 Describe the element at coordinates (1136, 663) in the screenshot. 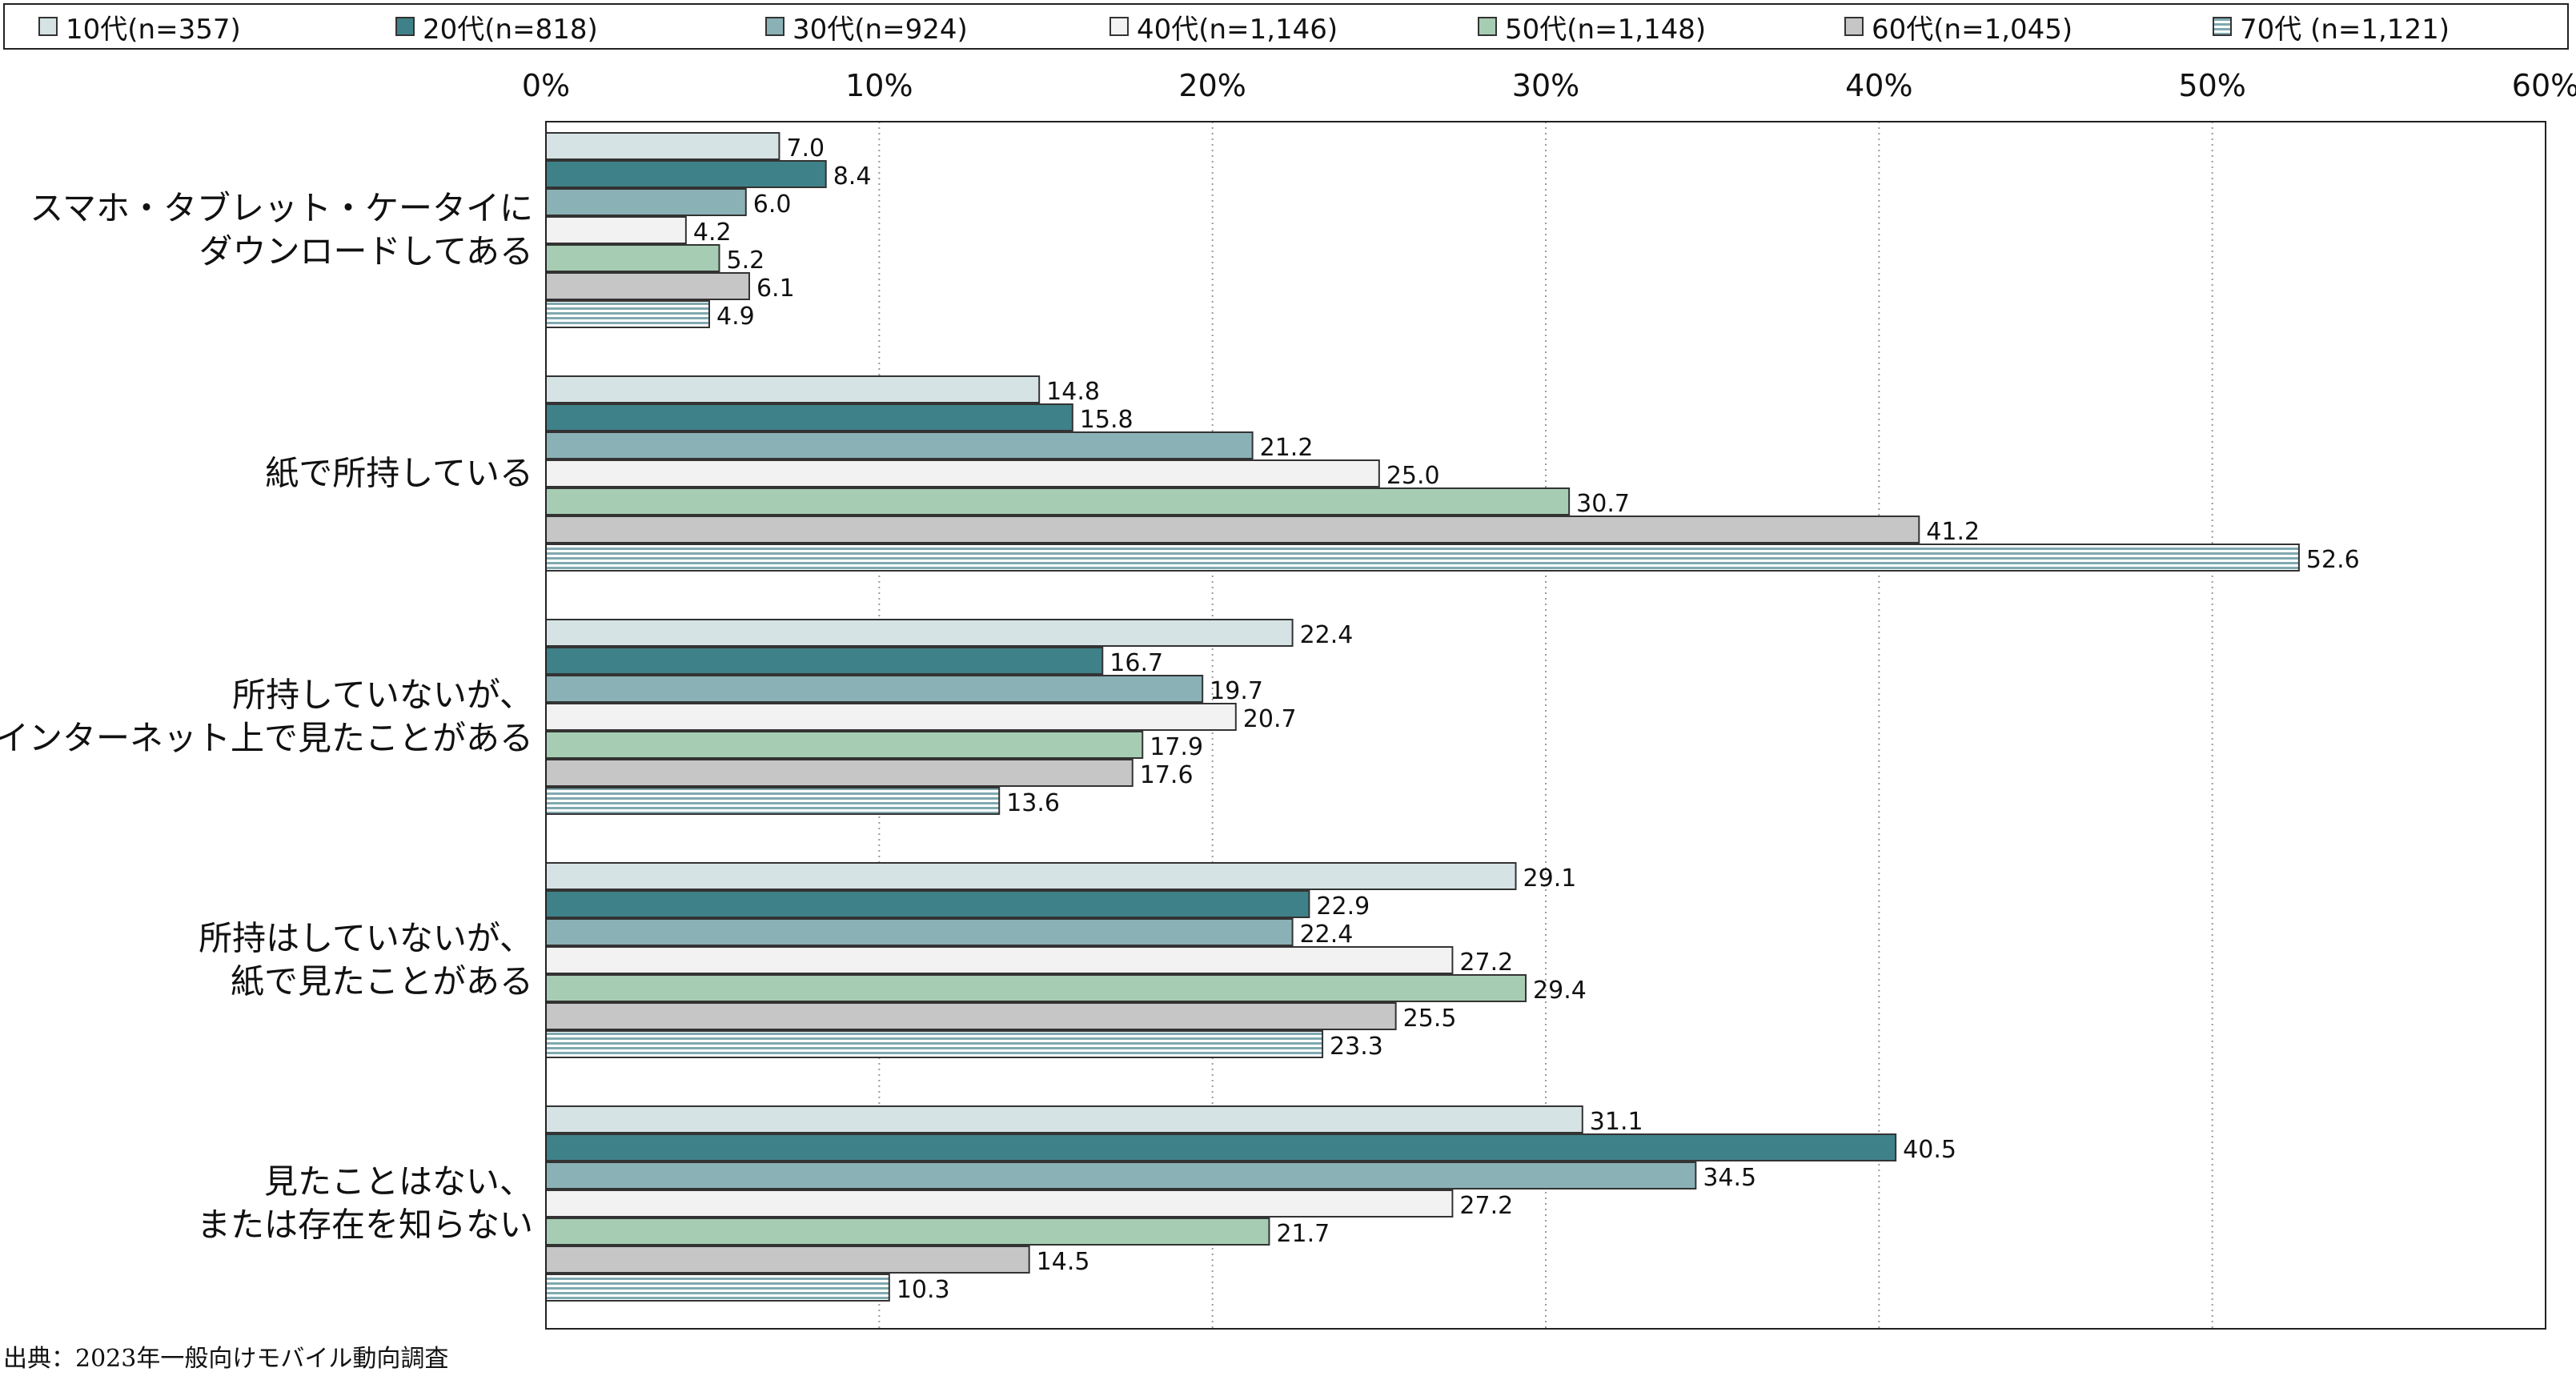

I see `bar-value-label: 16.7` at that location.